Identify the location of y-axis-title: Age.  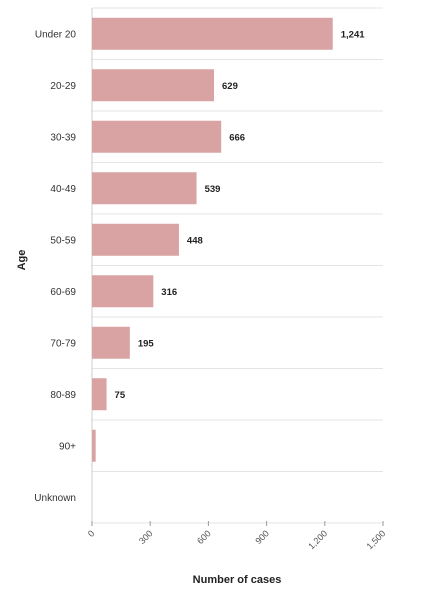
(22, 260).